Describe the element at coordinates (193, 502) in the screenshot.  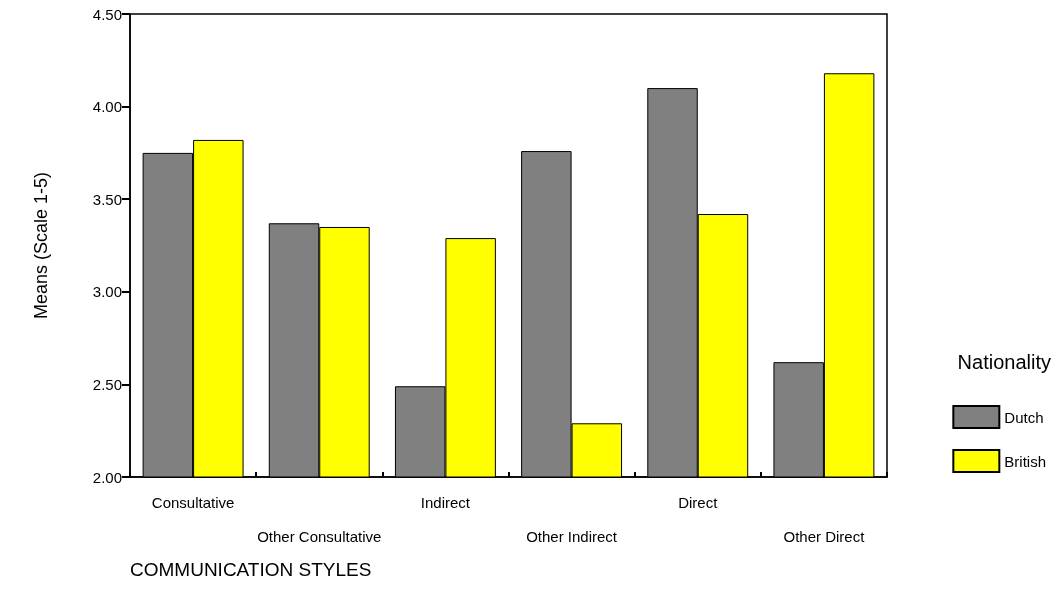
I see `x-tick-label: Consultative` at that location.